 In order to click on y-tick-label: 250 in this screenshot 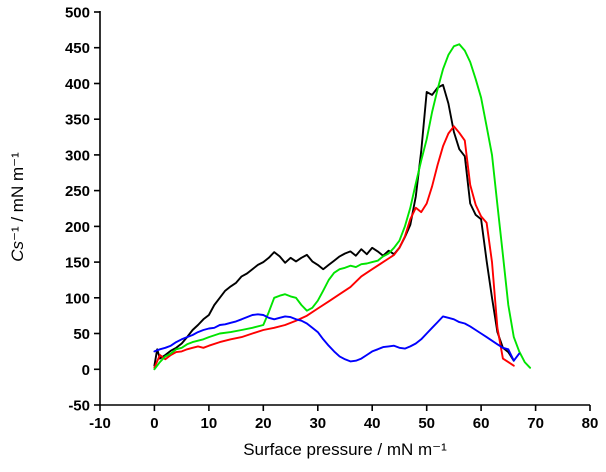, I will do `click(77, 191)`.